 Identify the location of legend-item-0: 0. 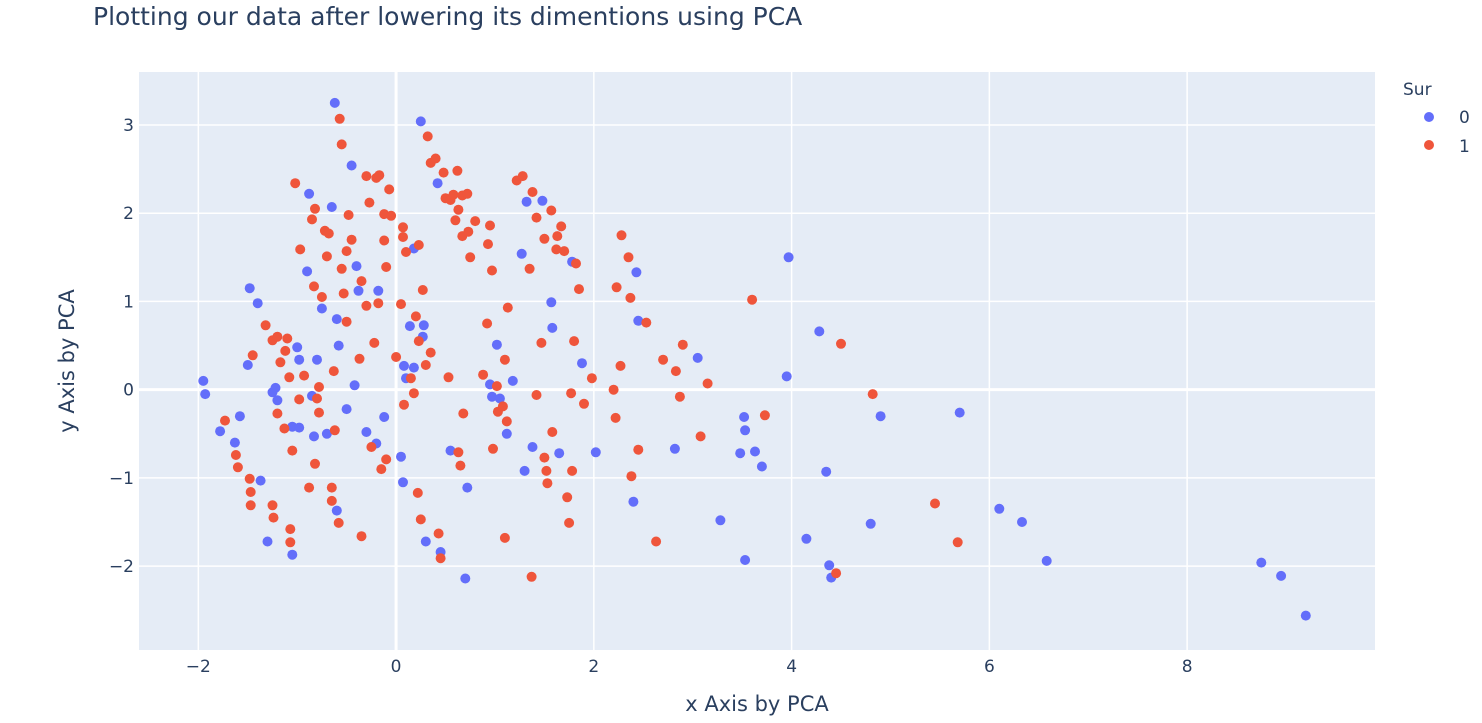
(1447, 118).